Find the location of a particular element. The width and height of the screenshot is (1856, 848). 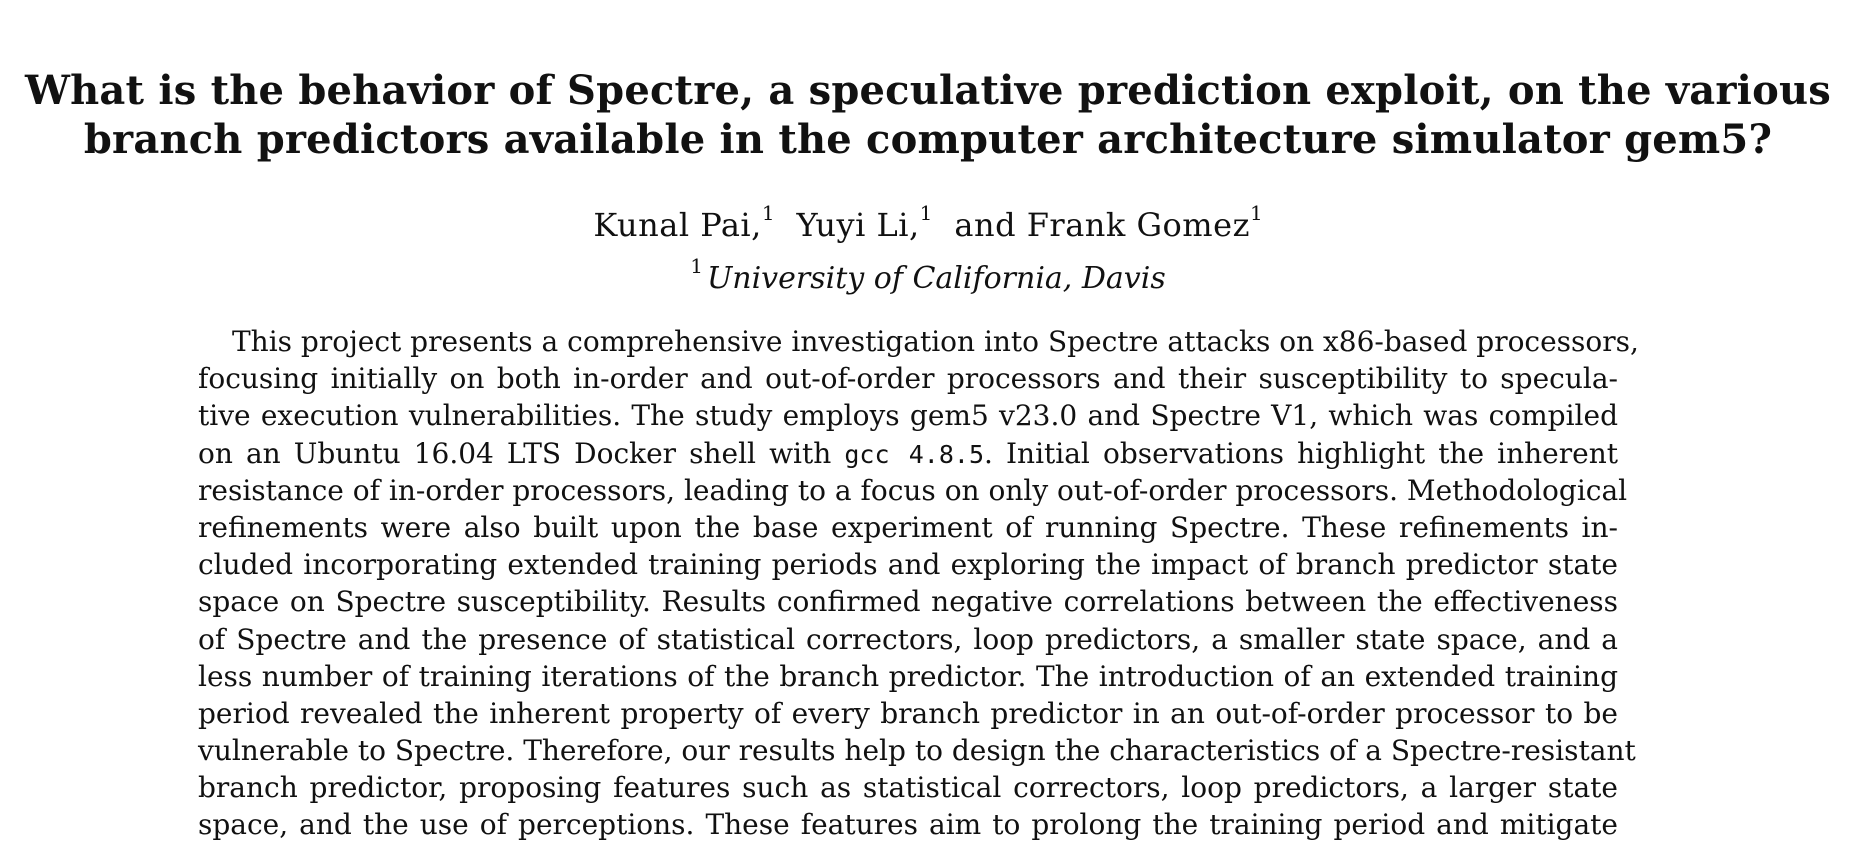

author-name: Yuyi Li, is located at coordinates (858, 225).